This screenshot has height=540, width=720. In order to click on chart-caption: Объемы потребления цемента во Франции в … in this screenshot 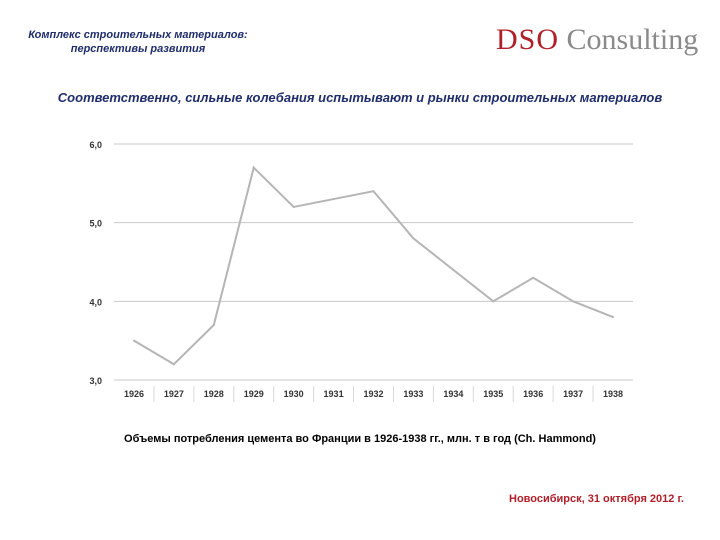, I will do `click(360, 439)`.